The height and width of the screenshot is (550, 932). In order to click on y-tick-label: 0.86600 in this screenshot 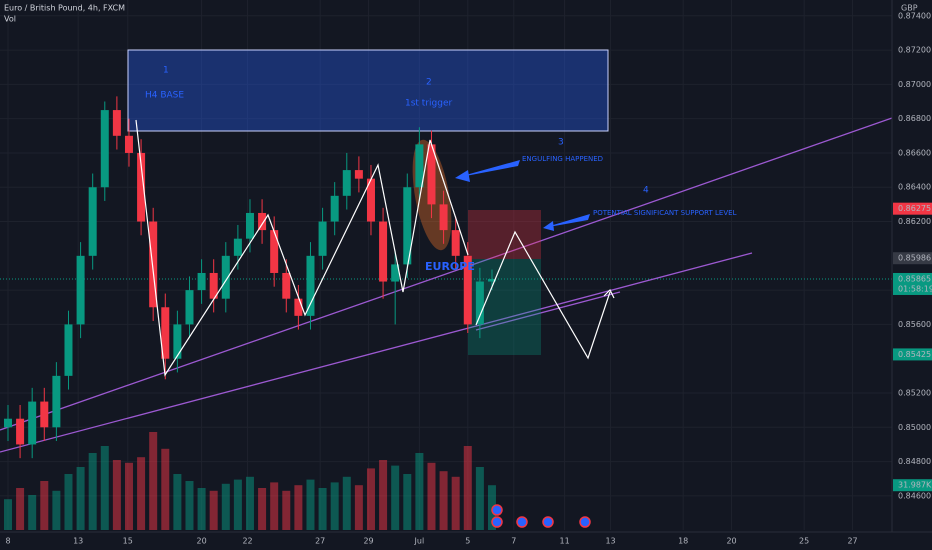, I will do `click(914, 152)`.